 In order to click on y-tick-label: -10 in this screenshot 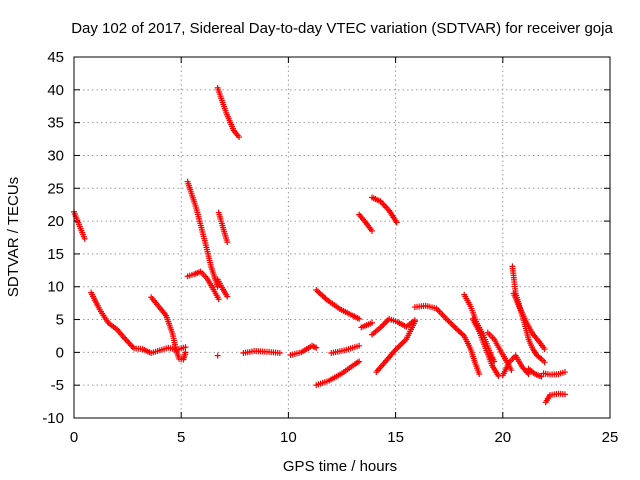, I will do `click(53, 418)`.